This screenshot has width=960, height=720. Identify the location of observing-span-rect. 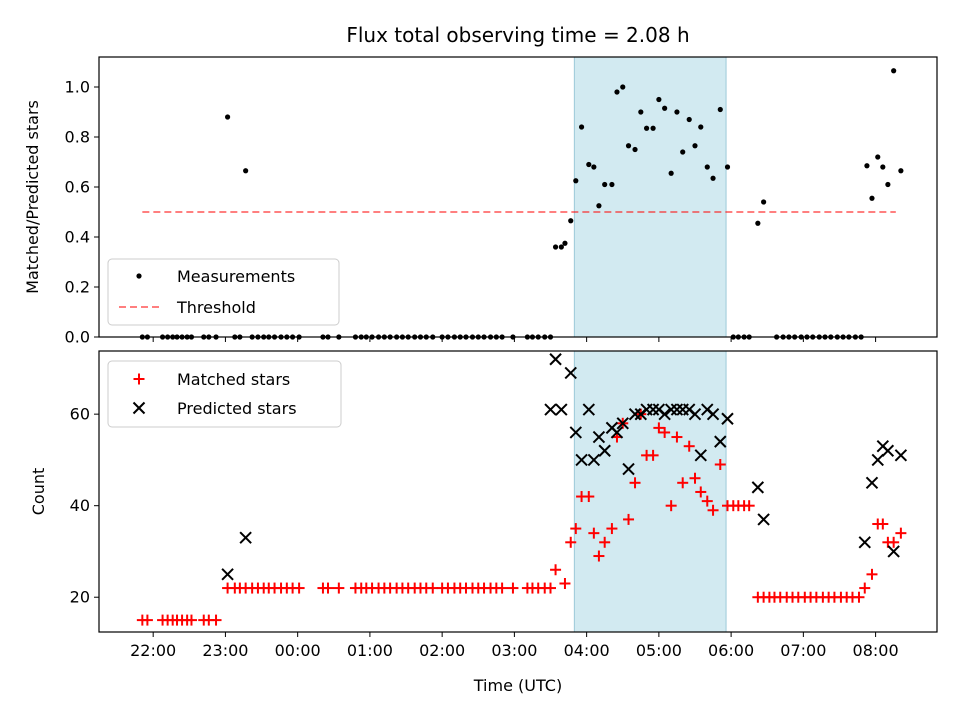
(650, 197).